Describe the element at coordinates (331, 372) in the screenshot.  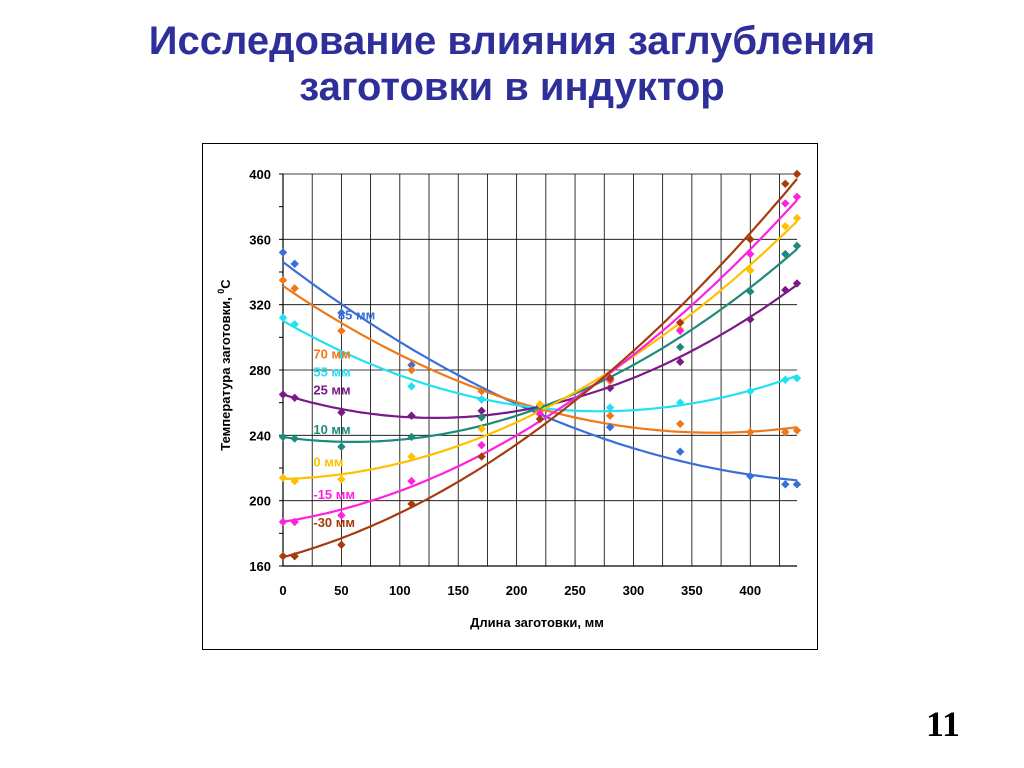
I see `series-2-label: 55 мм` at that location.